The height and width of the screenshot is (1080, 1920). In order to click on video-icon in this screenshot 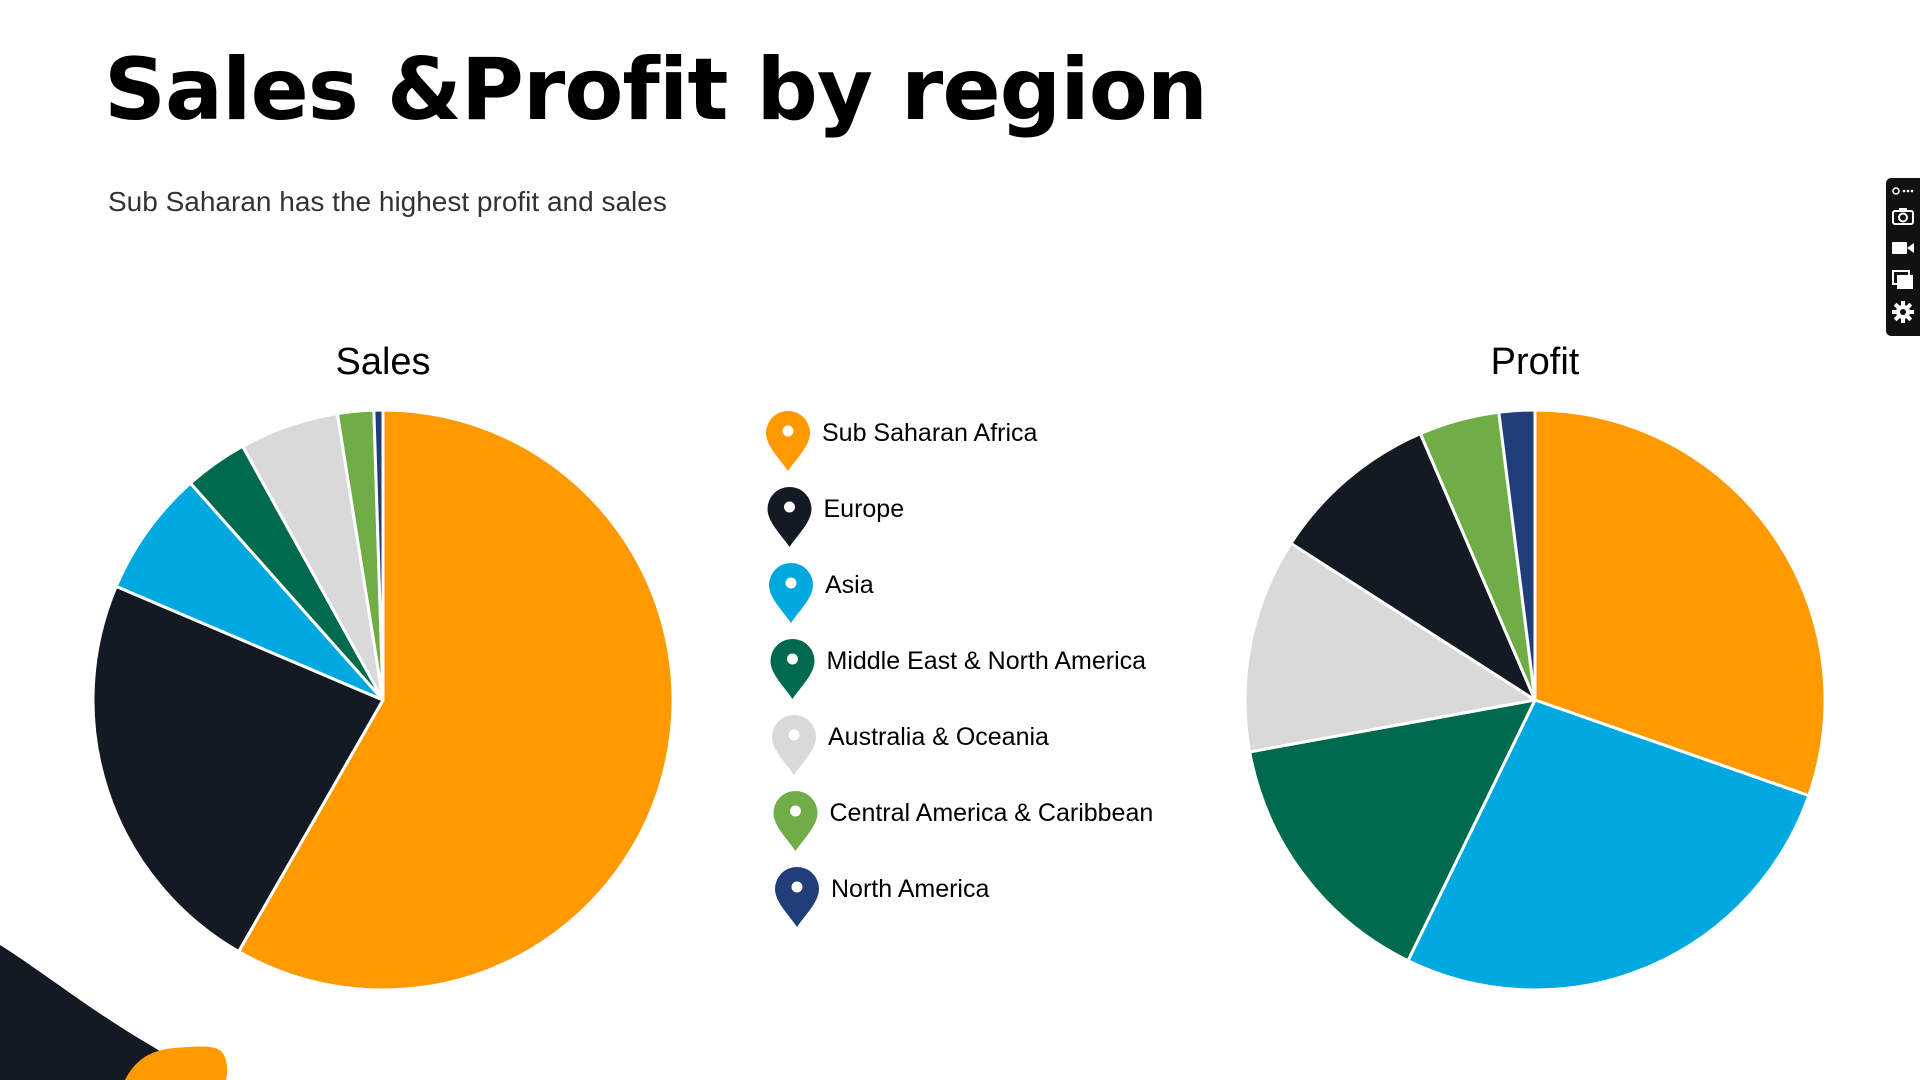, I will do `click(1903, 248)`.